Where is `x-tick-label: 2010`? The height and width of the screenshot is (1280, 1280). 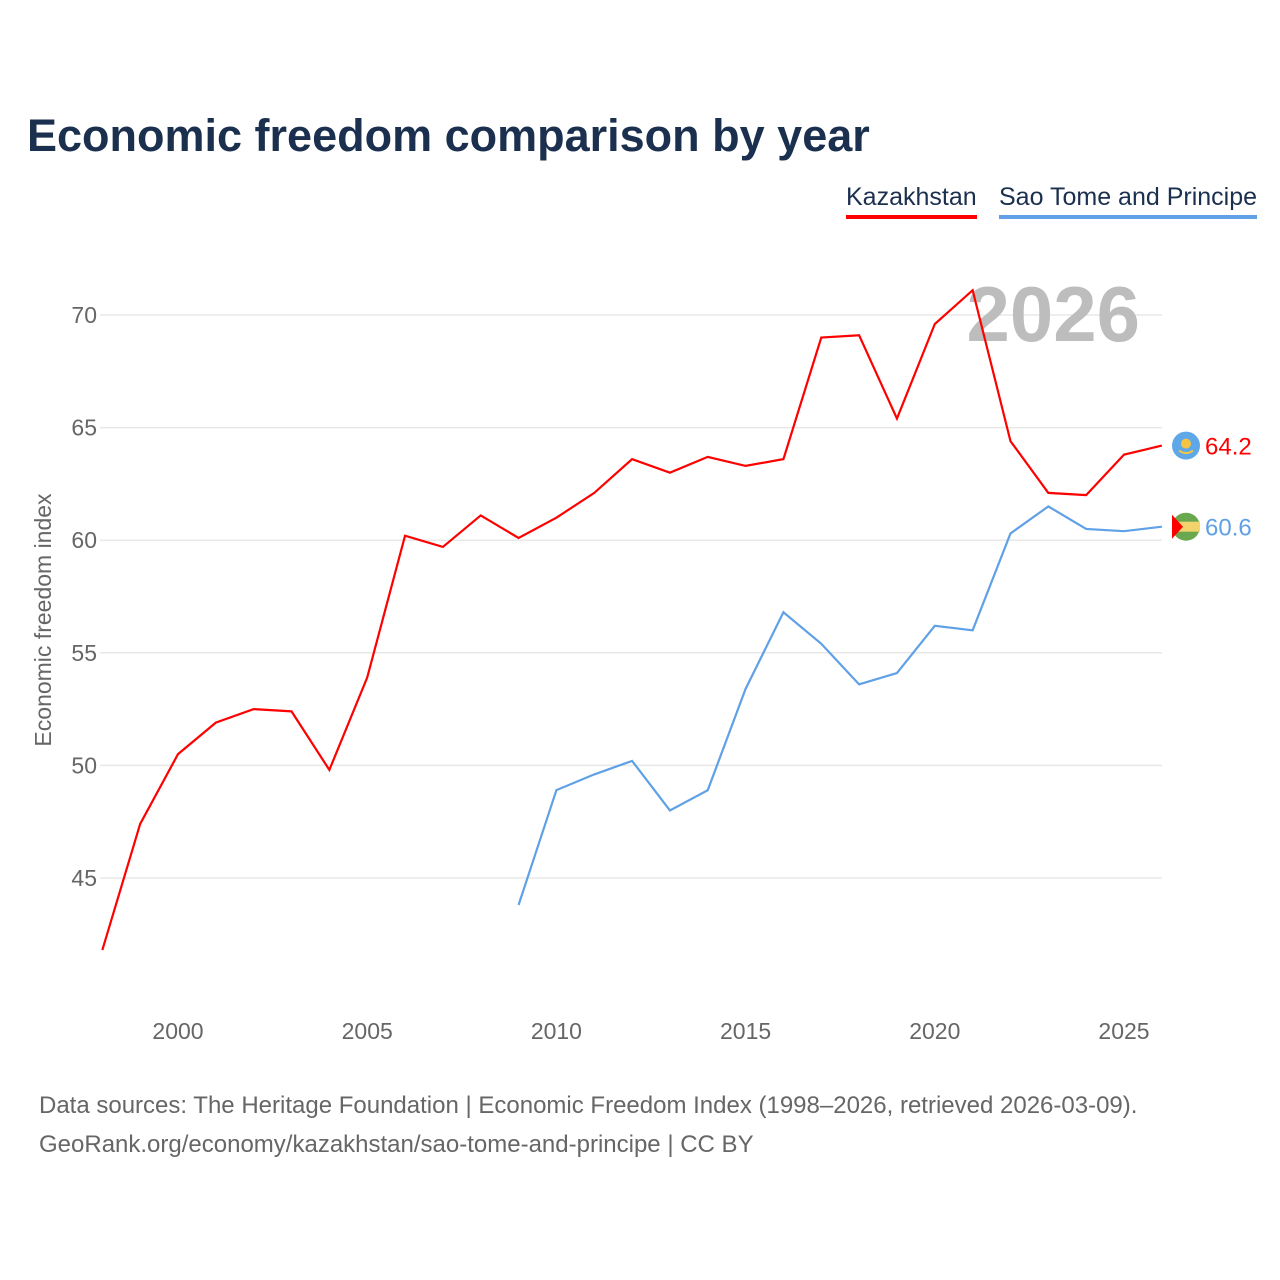
x-tick-label: 2010 is located at coordinates (556, 1031).